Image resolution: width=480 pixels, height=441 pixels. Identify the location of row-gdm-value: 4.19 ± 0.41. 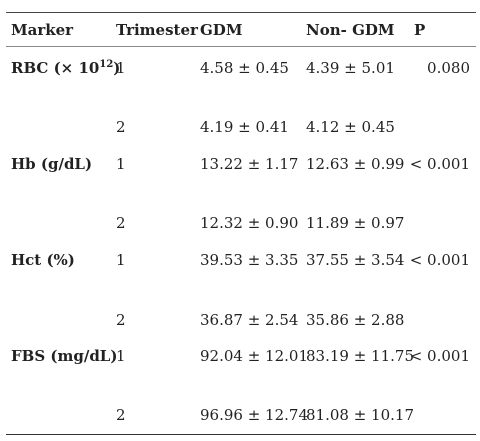
(244, 127).